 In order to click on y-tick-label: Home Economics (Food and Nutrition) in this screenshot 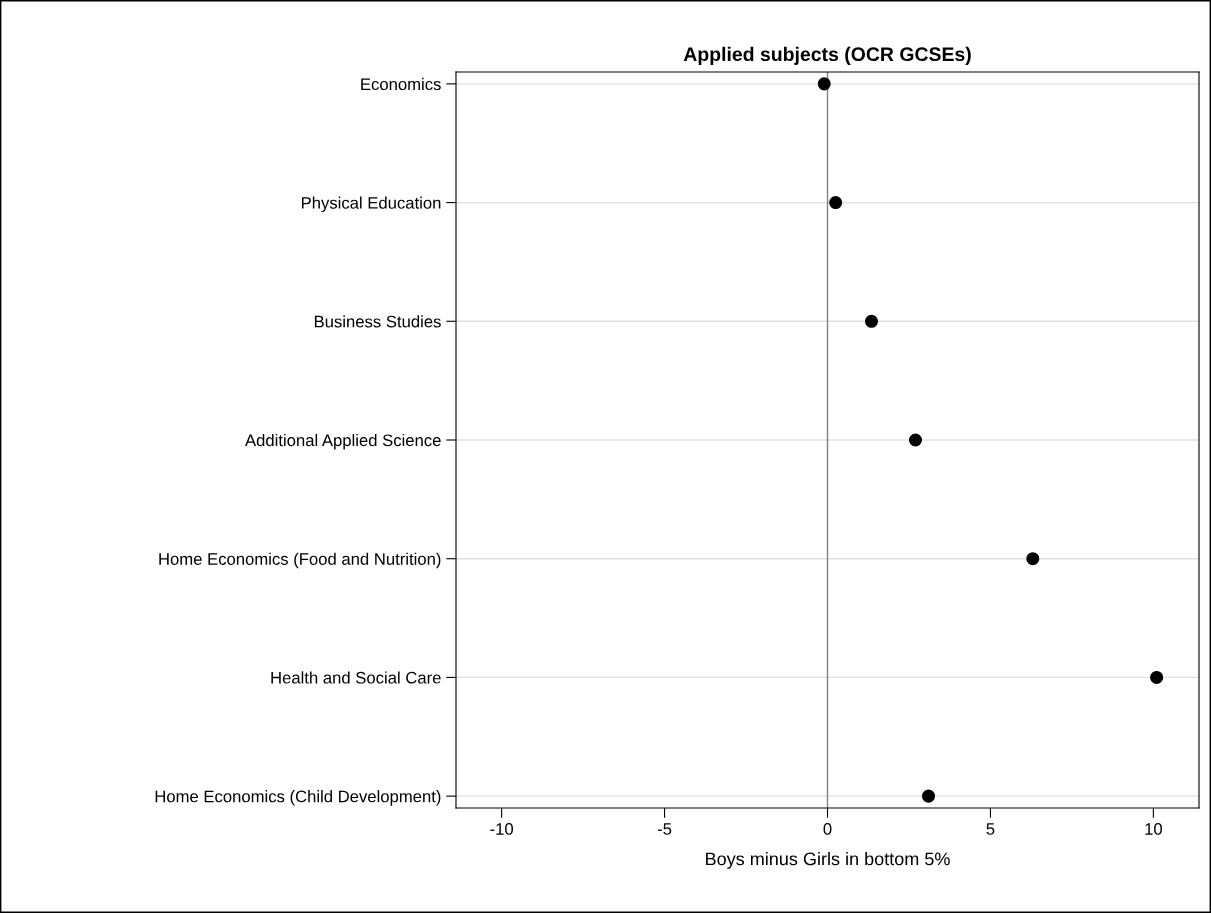, I will do `click(300, 560)`.